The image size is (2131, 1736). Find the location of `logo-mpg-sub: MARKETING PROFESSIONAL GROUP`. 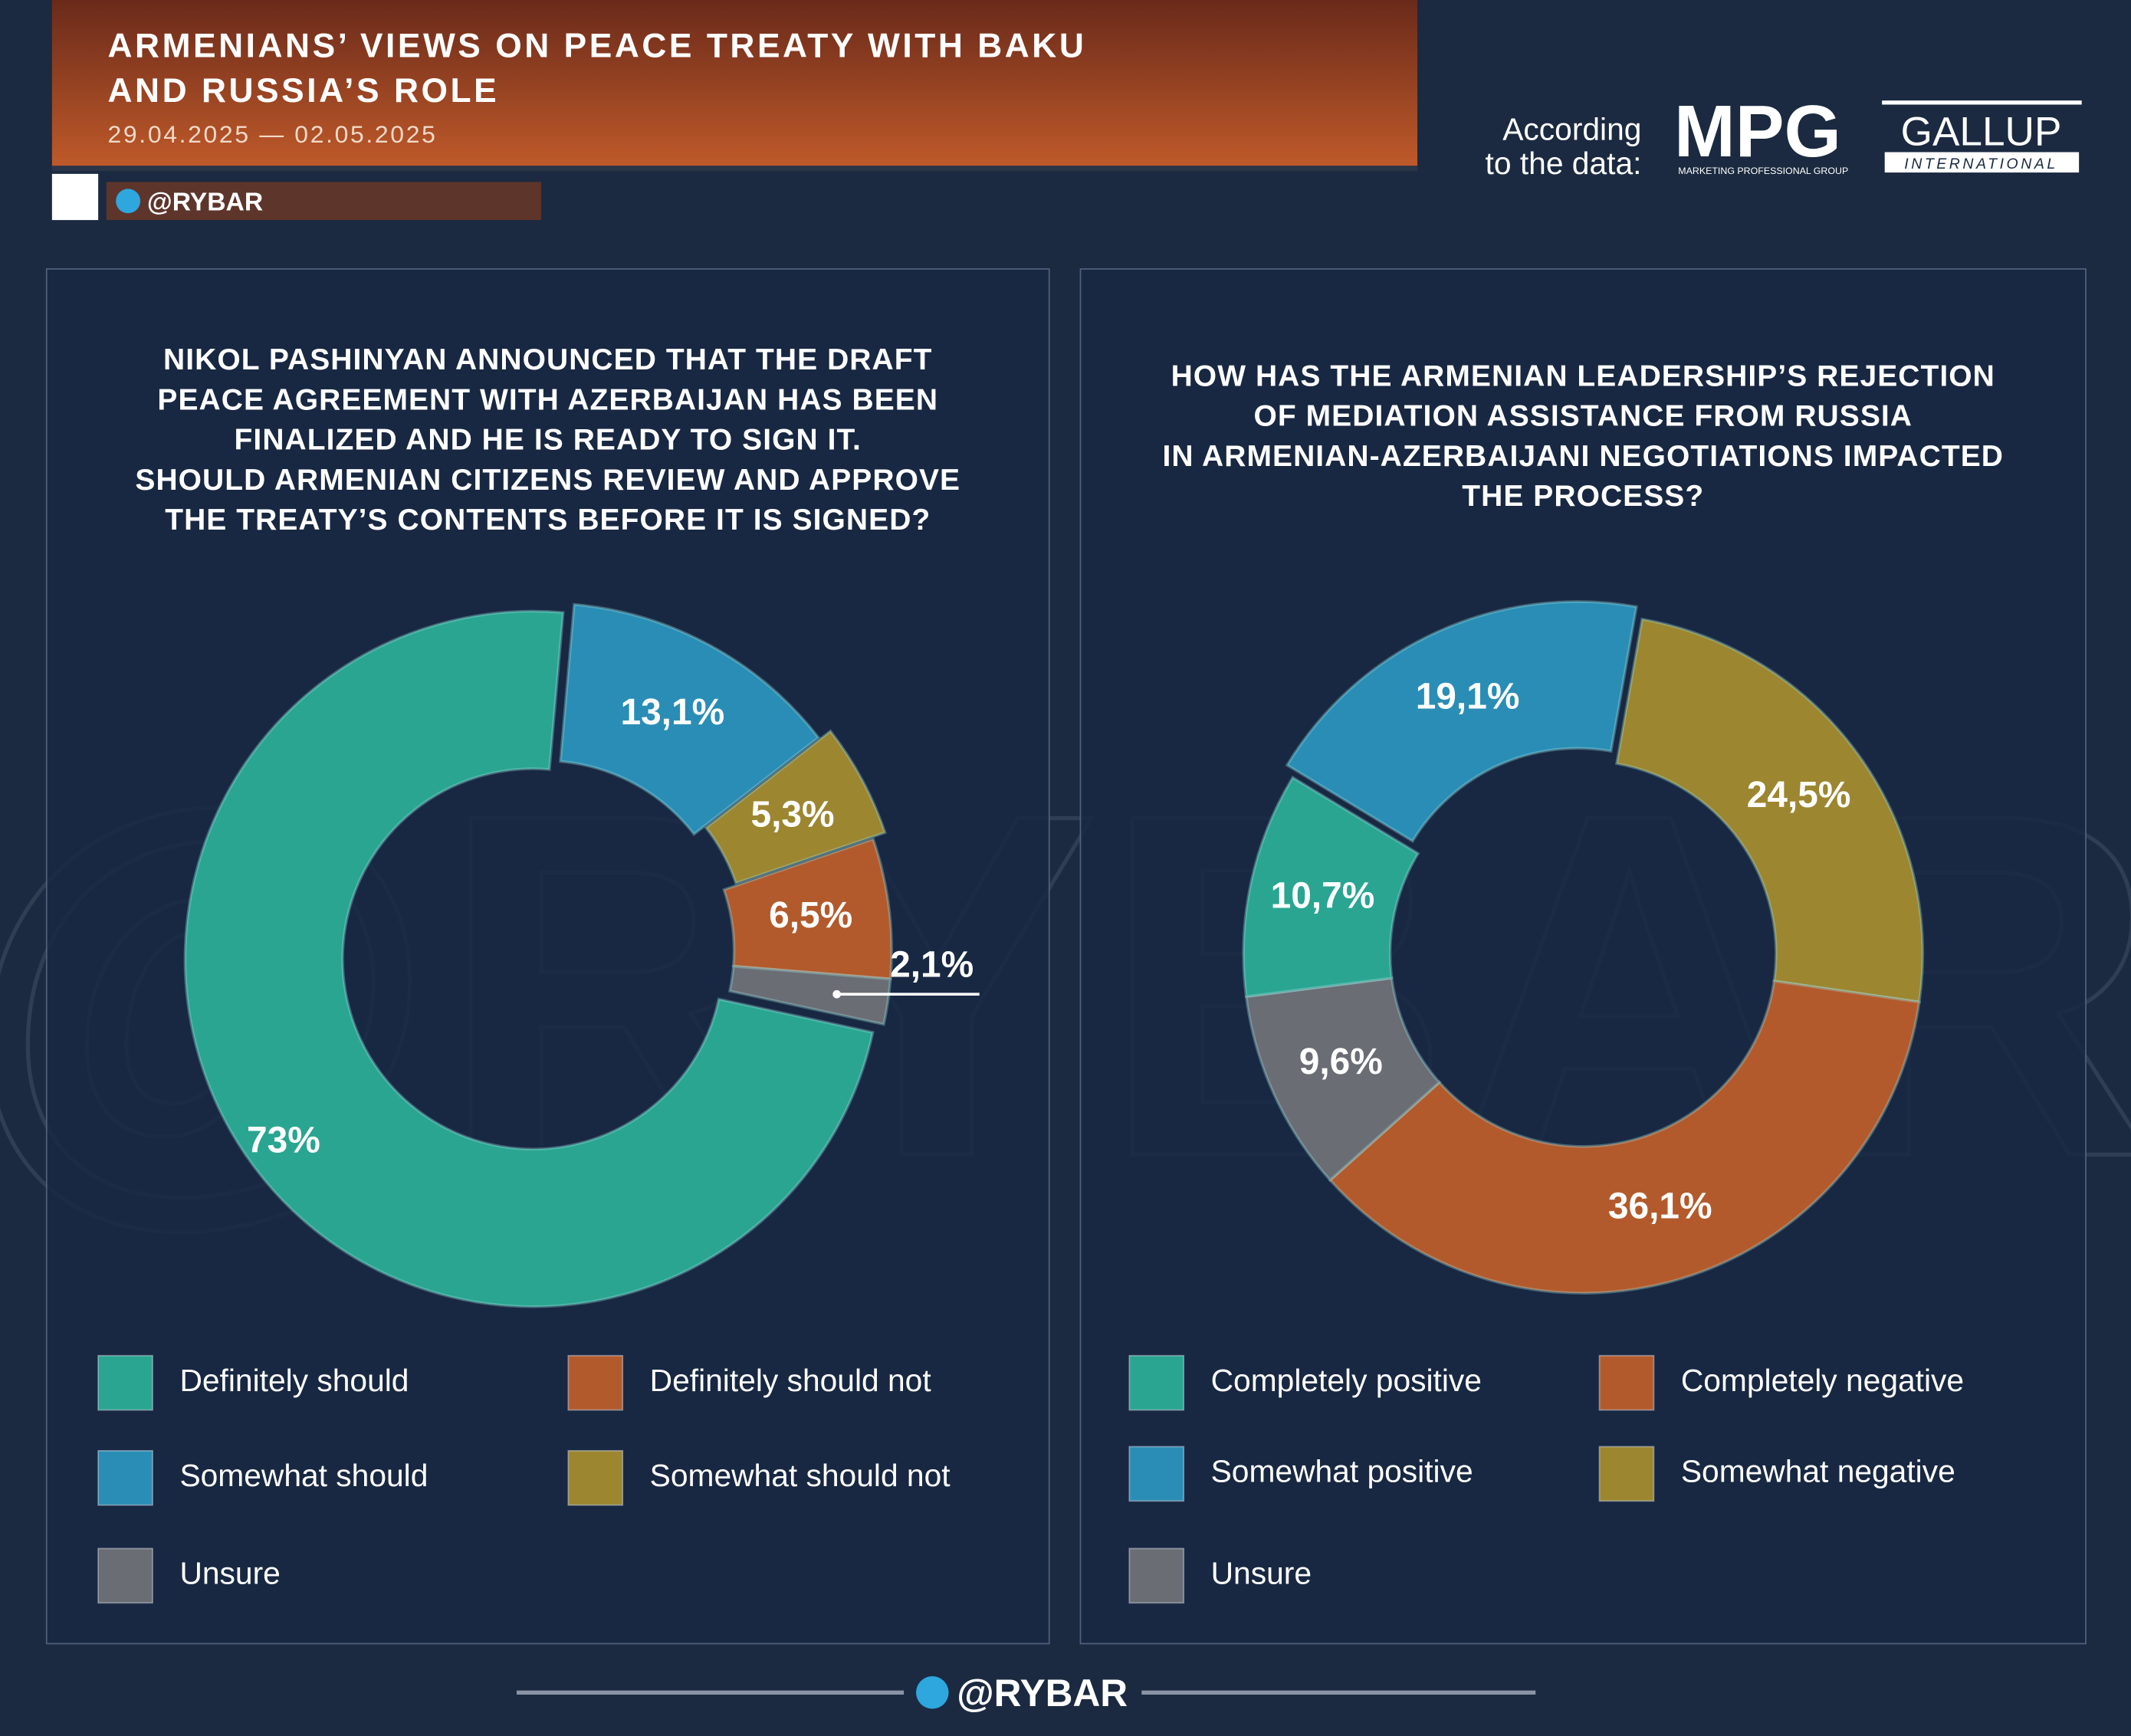

logo-mpg-sub: MARKETING PROFESSIONAL GROUP is located at coordinates (1763, 171).